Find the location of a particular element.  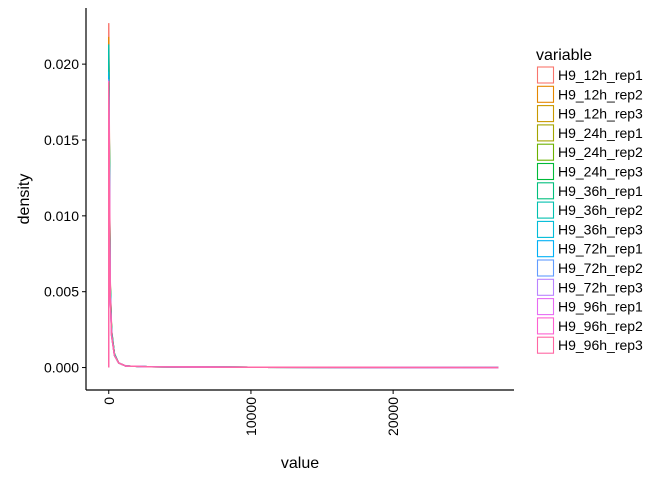

legend-label: H9_12h_rep2 is located at coordinates (600, 94).